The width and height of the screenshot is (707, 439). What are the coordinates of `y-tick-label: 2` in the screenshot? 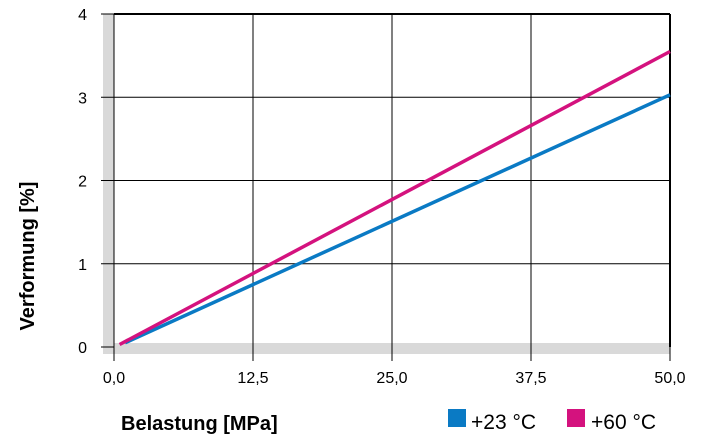 It's located at (82, 182).